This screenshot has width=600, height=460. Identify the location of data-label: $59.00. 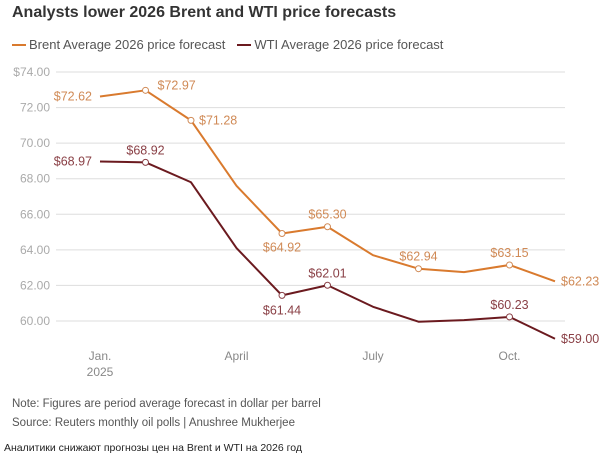
(580, 339).